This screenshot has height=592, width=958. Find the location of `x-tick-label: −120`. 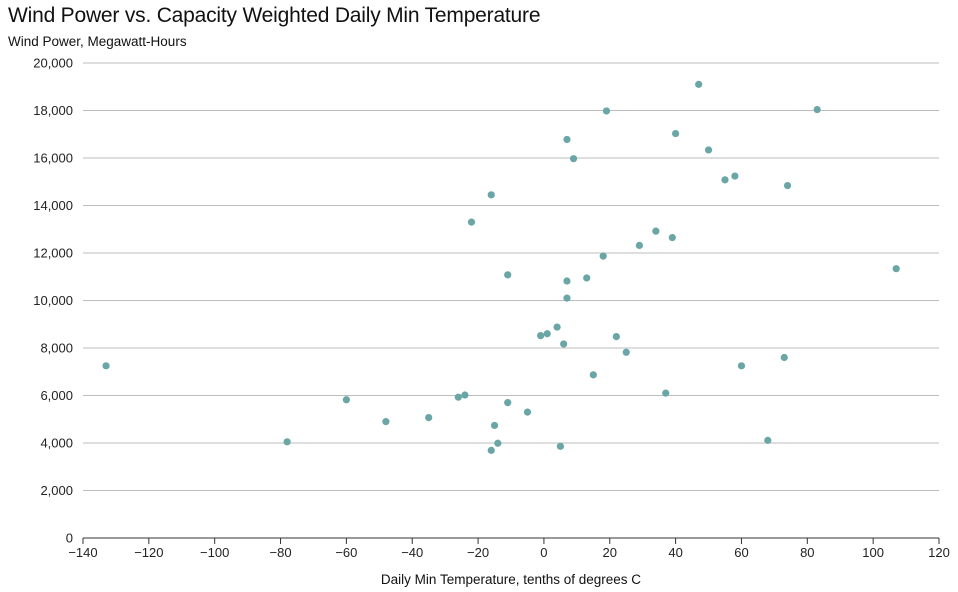

x-tick-label: −120 is located at coordinates (148, 552).